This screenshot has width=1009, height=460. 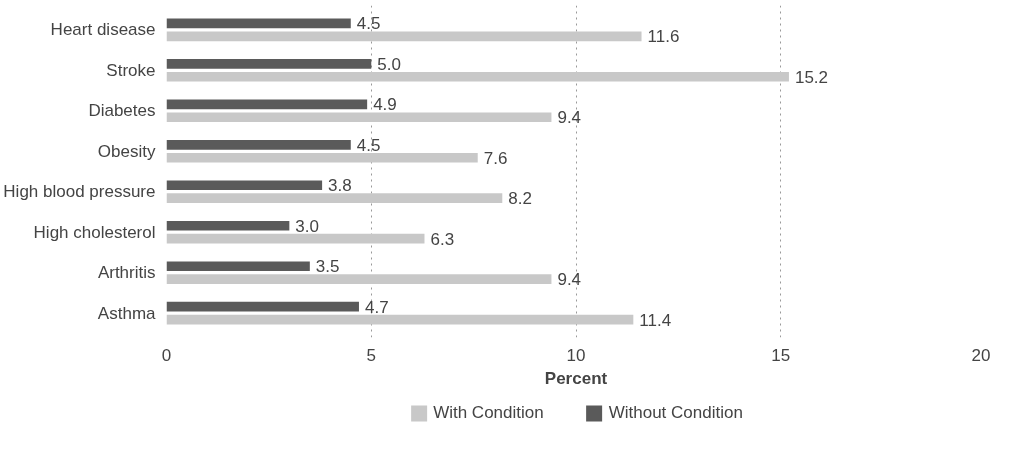 I want to click on data-label: 3.8, so click(x=340, y=186).